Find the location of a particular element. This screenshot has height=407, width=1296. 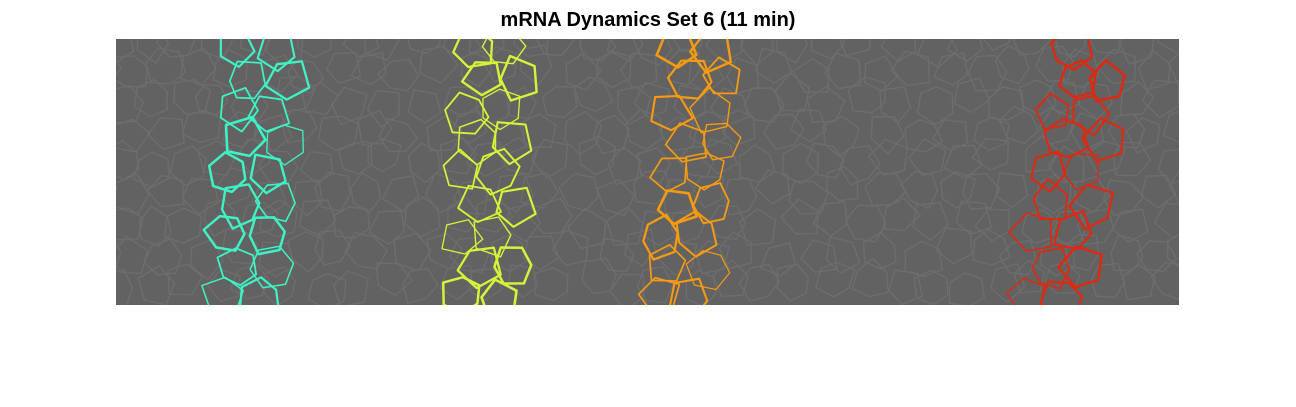

cyan-cell-stripe is located at coordinates (256, 172).